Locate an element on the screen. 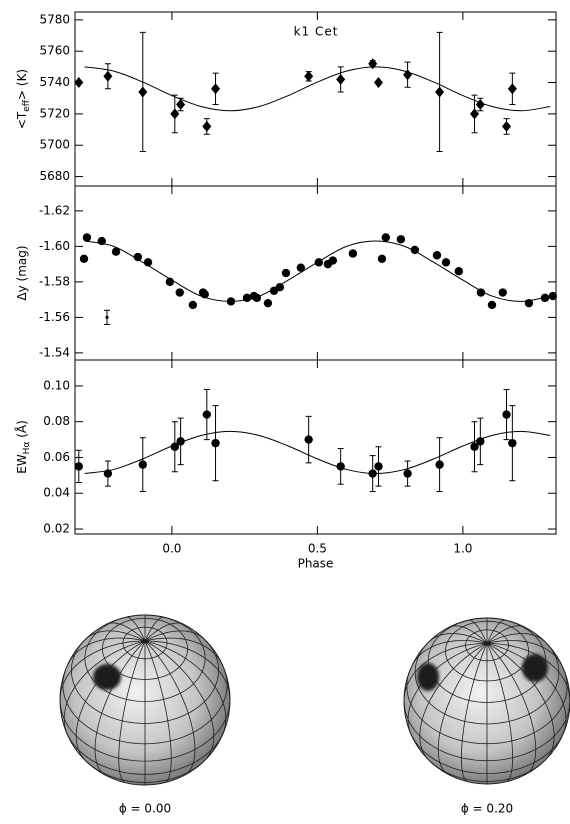 The width and height of the screenshot is (570, 824). y-tick-label: 5760 is located at coordinates (54, 51).